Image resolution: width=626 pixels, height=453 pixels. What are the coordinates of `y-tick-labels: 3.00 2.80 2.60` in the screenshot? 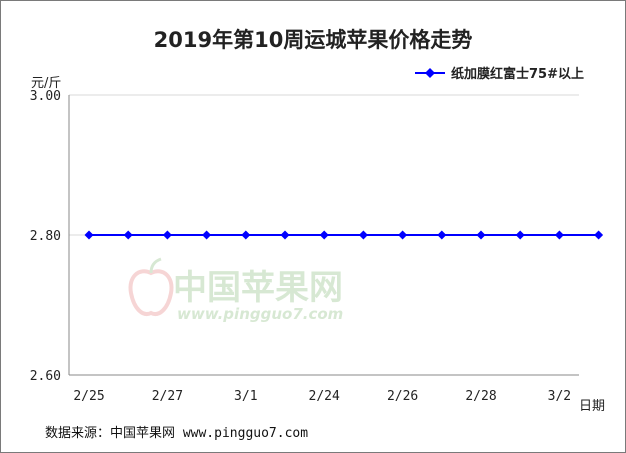 It's located at (45, 236).